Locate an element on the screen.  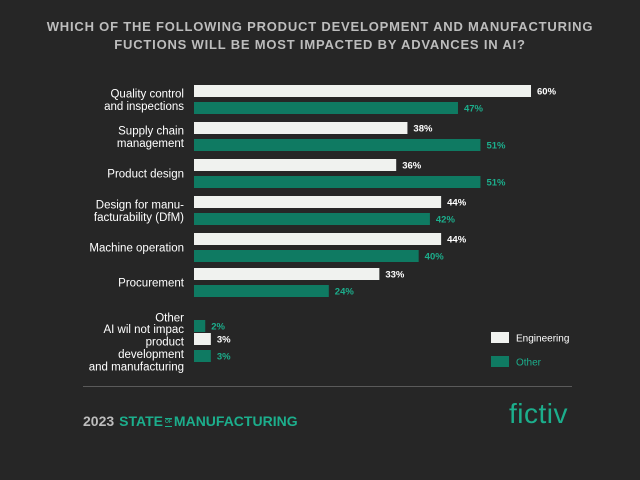
category-label-line: Design for manu- is located at coordinates (140, 205).